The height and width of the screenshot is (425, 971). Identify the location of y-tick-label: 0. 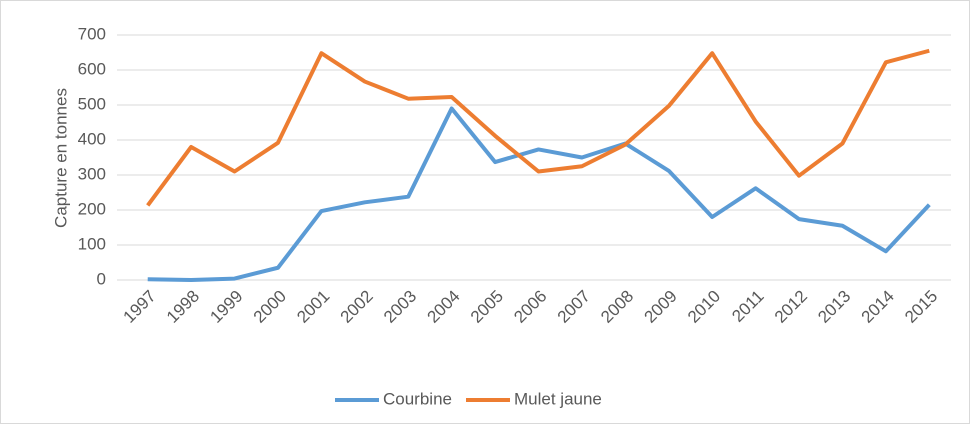
(101, 278).